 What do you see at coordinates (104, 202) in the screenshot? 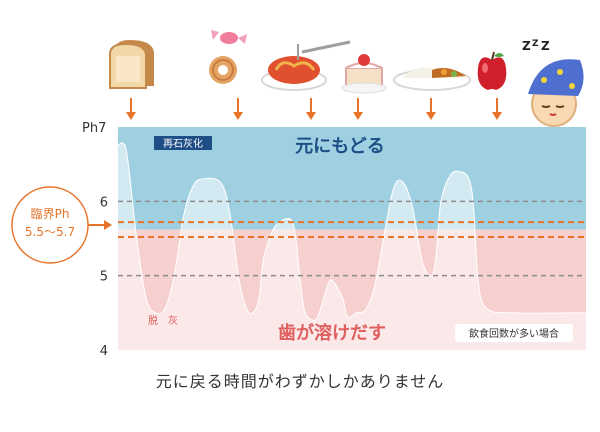
I see `y-tick-label: 6` at bounding box center [104, 202].